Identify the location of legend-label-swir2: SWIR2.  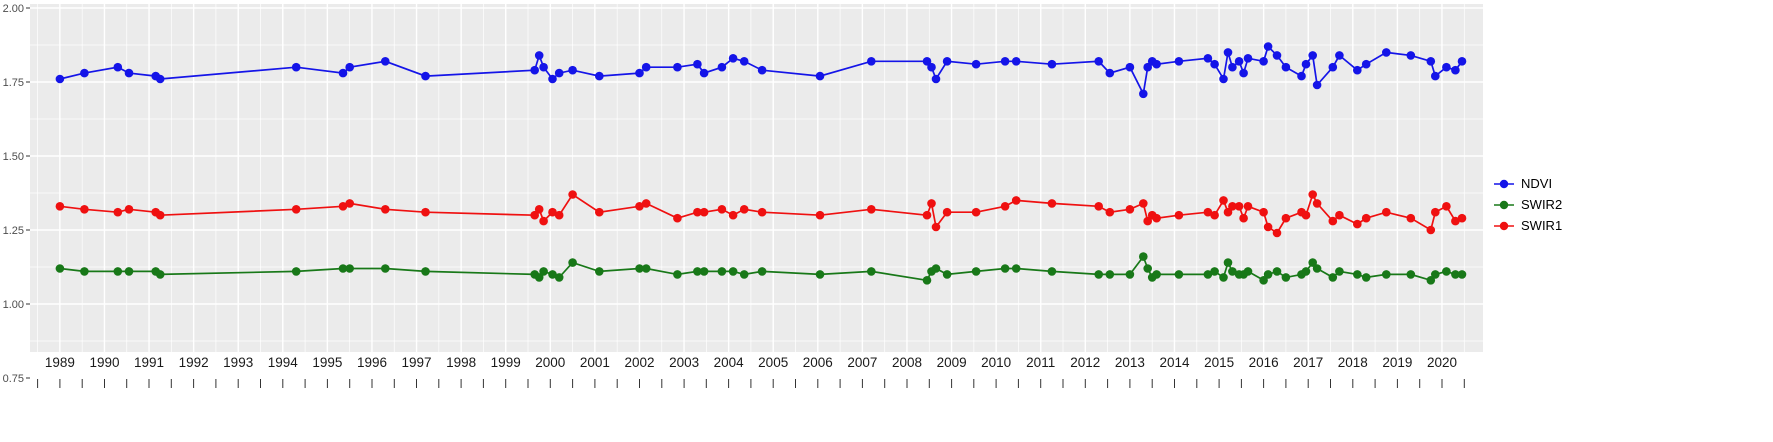
(1542, 204).